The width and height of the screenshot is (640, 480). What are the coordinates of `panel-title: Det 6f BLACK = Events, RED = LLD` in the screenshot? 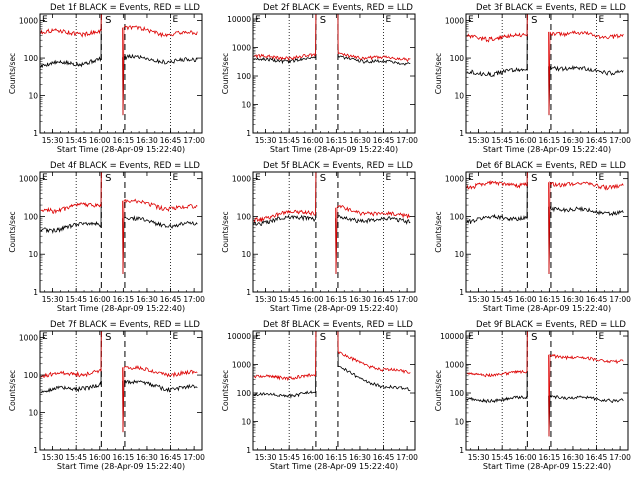 It's located at (551, 166).